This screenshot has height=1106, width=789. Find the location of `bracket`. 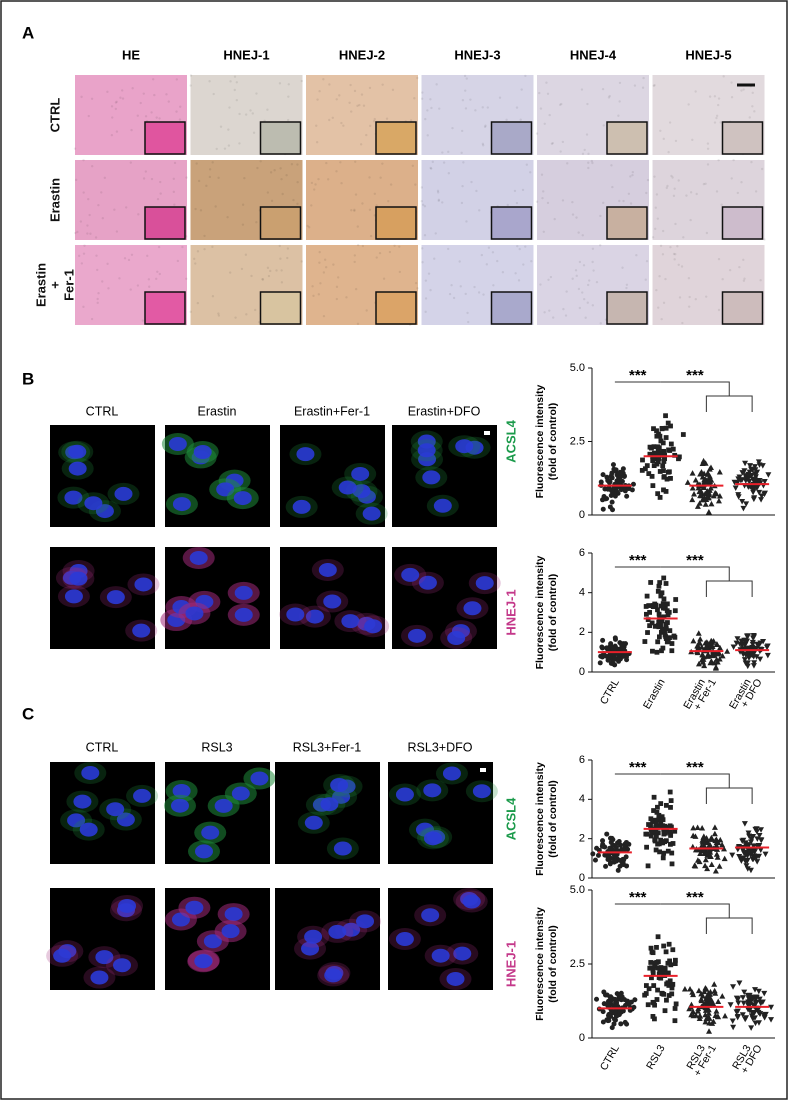

bracket is located at coordinates (706, 918).